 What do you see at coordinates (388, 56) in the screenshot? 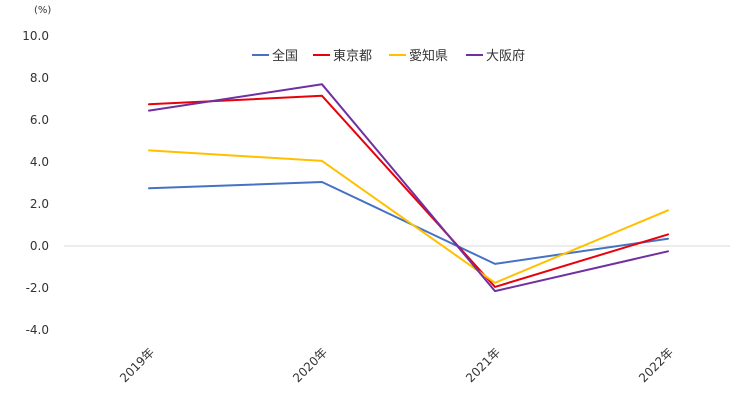
I see `legend: 全国 東京都 愛知県 大阪府` at bounding box center [388, 56].